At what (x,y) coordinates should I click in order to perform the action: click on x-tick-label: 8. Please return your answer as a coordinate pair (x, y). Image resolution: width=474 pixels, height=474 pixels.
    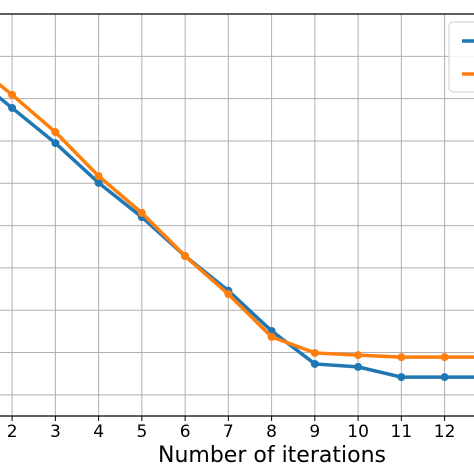
    Looking at the image, I should click on (271, 432).